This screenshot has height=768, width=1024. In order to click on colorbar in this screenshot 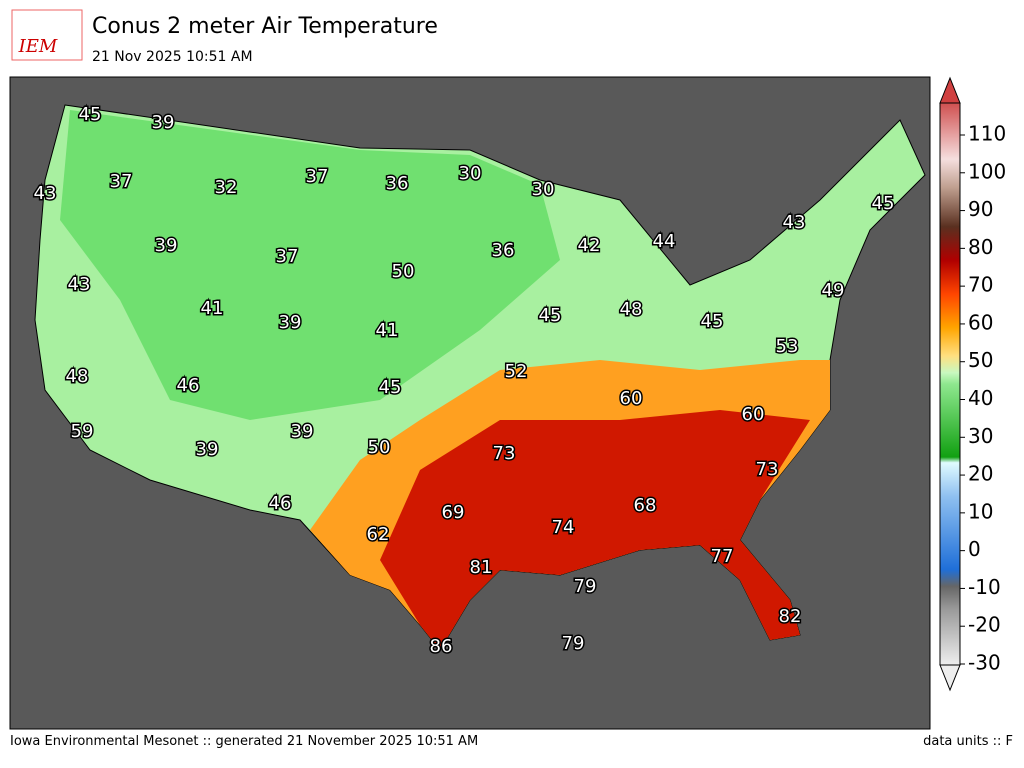, I will do `click(950, 384)`.